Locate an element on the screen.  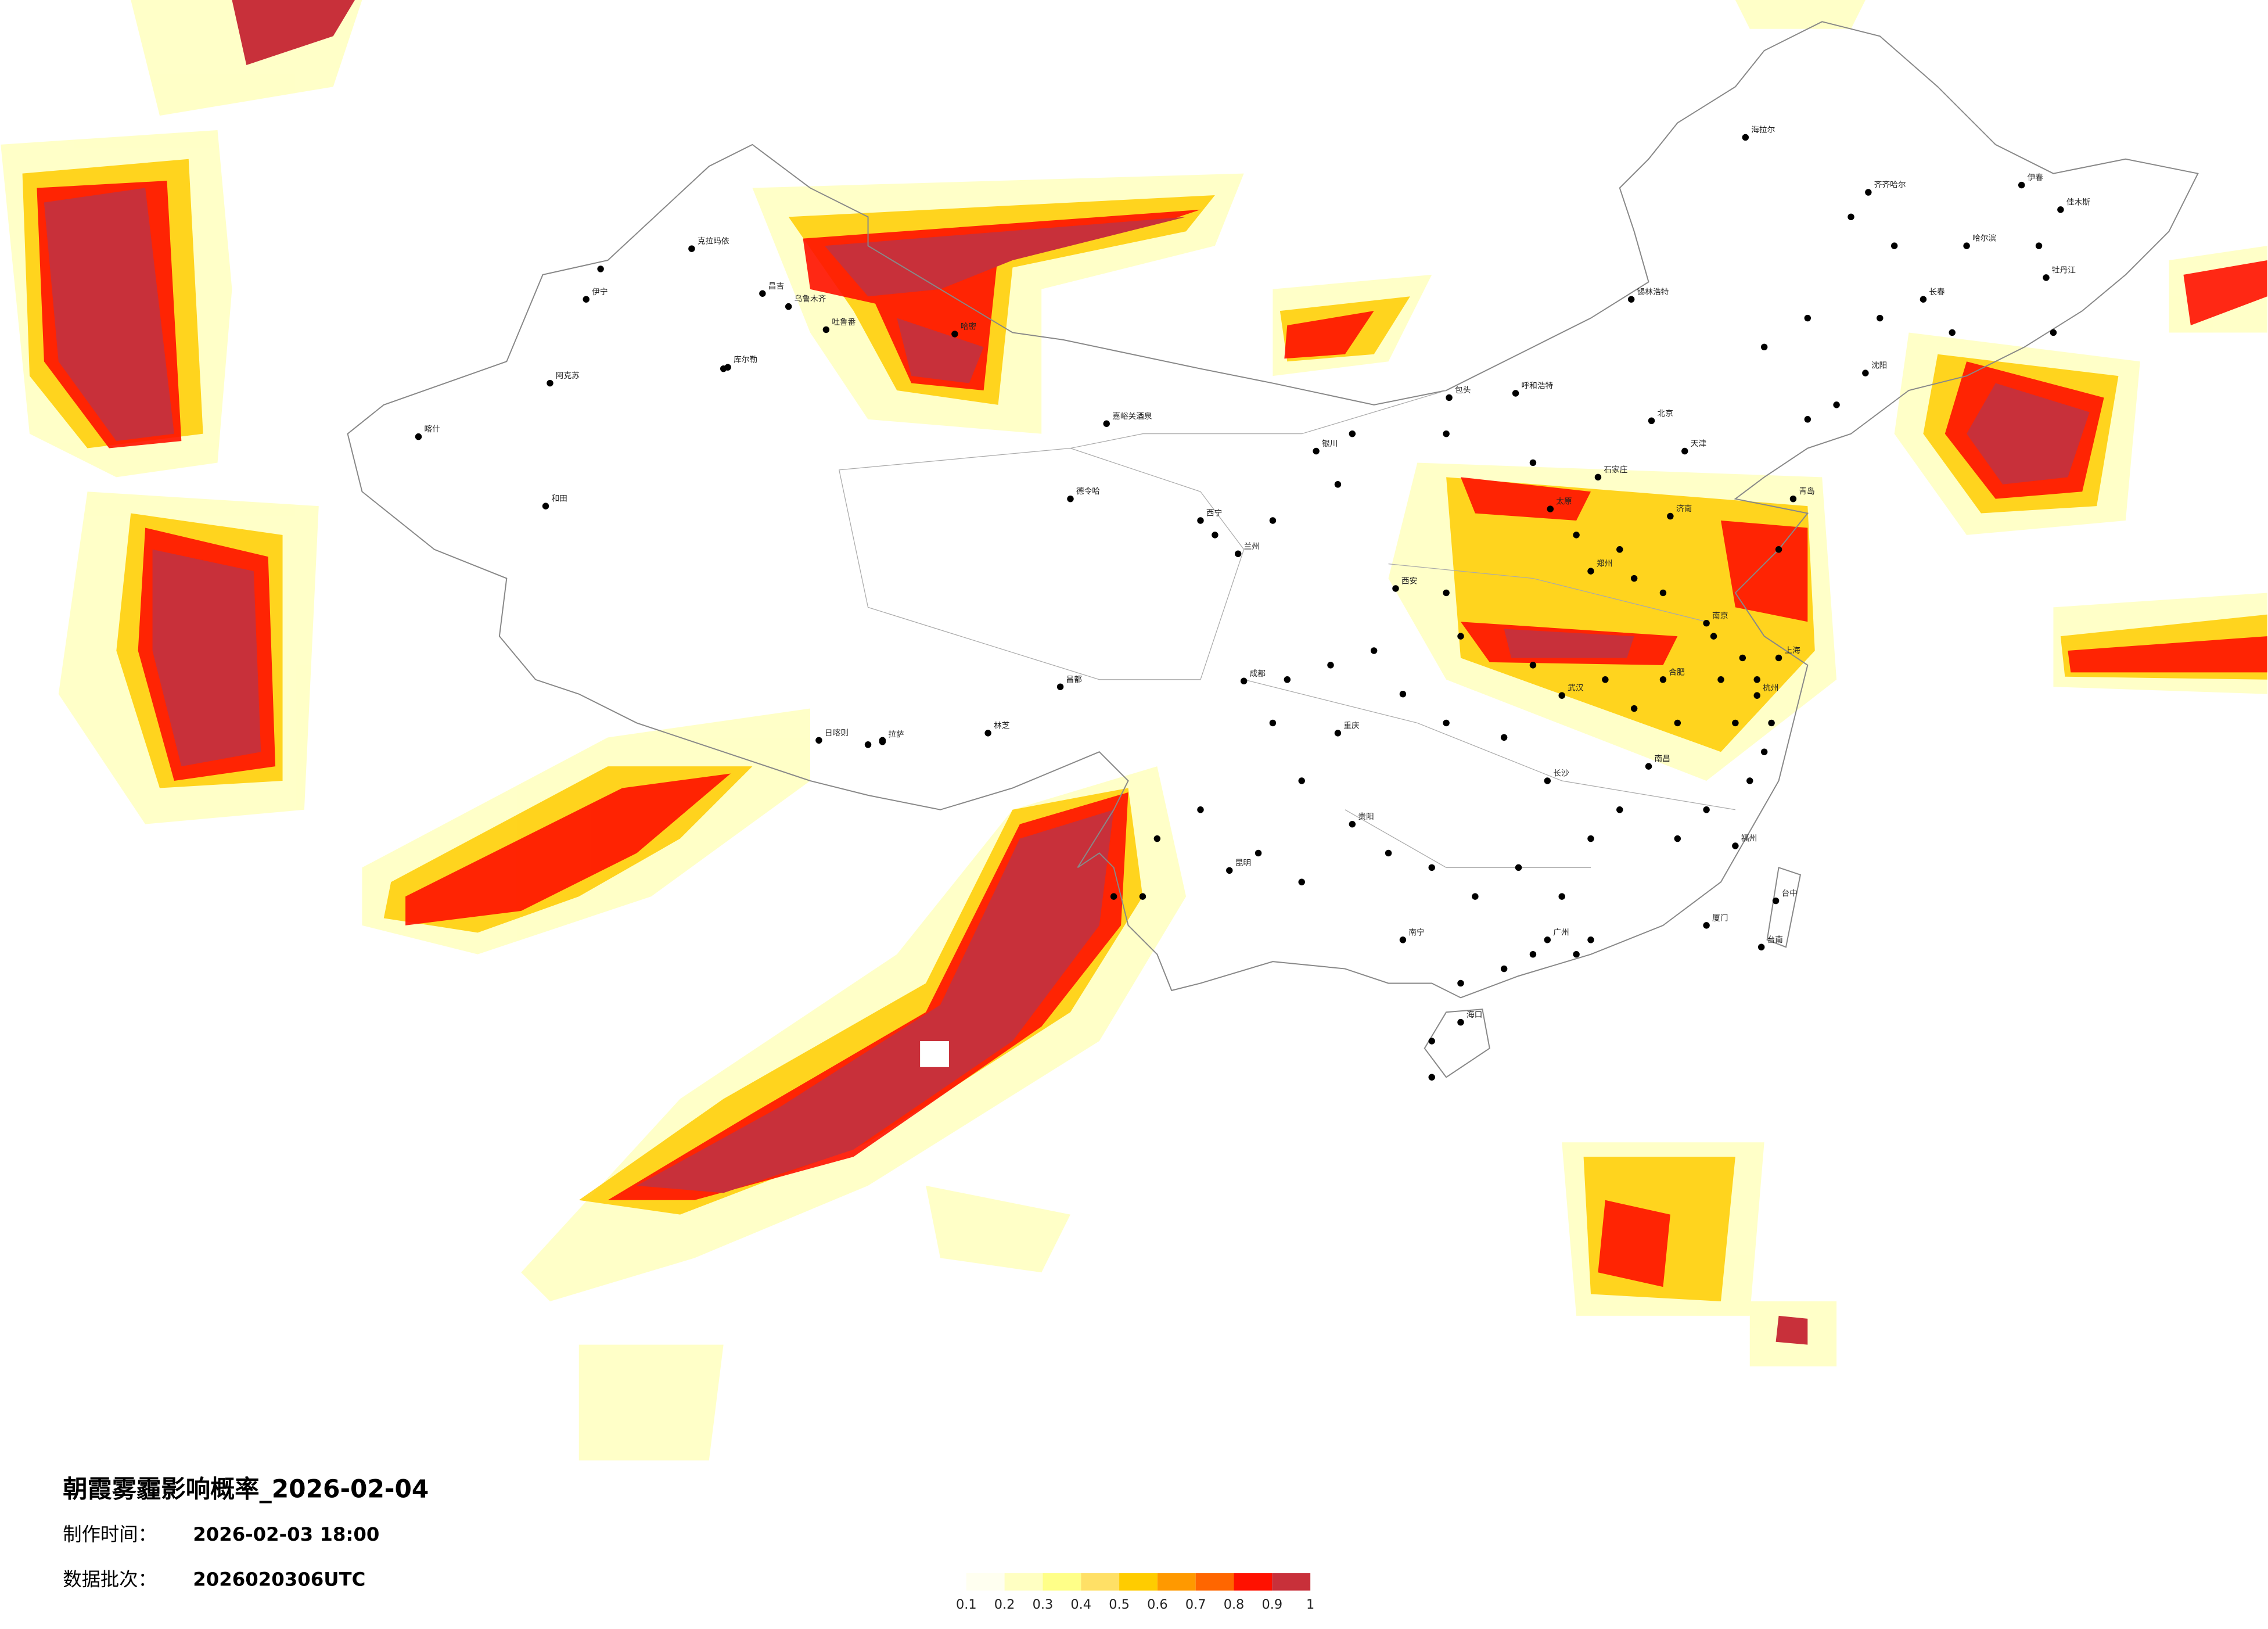
legend-tick-label: 0.6 is located at coordinates (1157, 1604).